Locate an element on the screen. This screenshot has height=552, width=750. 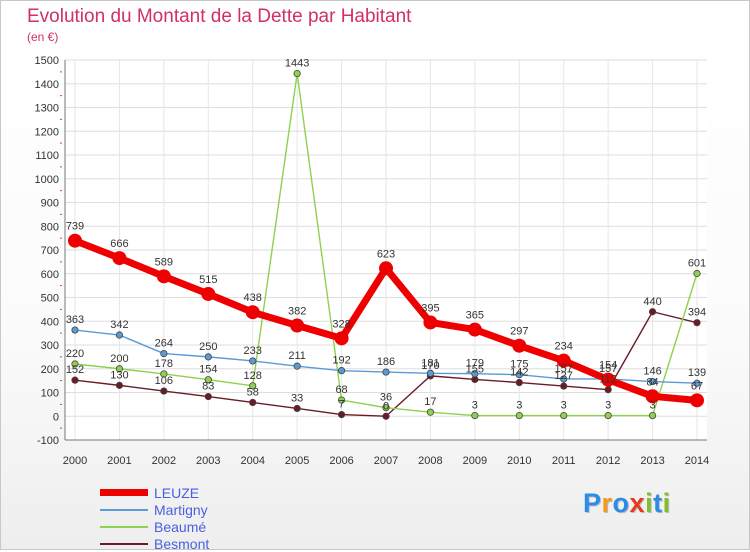
data-label: 17 is located at coordinates (430, 402).